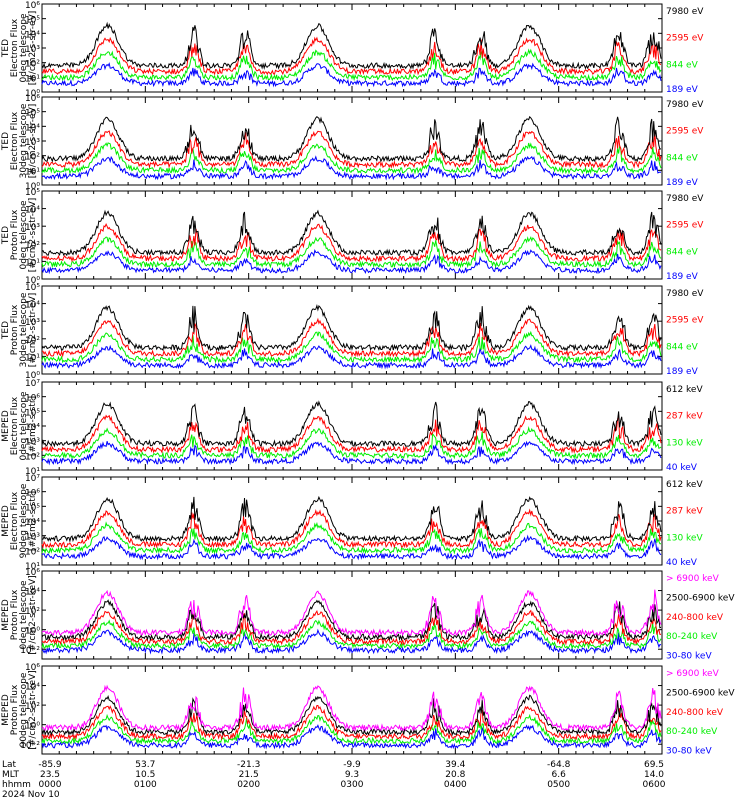 The width and height of the screenshot is (750, 800). I want to click on footer-row-label: Lat, so click(9, 765).